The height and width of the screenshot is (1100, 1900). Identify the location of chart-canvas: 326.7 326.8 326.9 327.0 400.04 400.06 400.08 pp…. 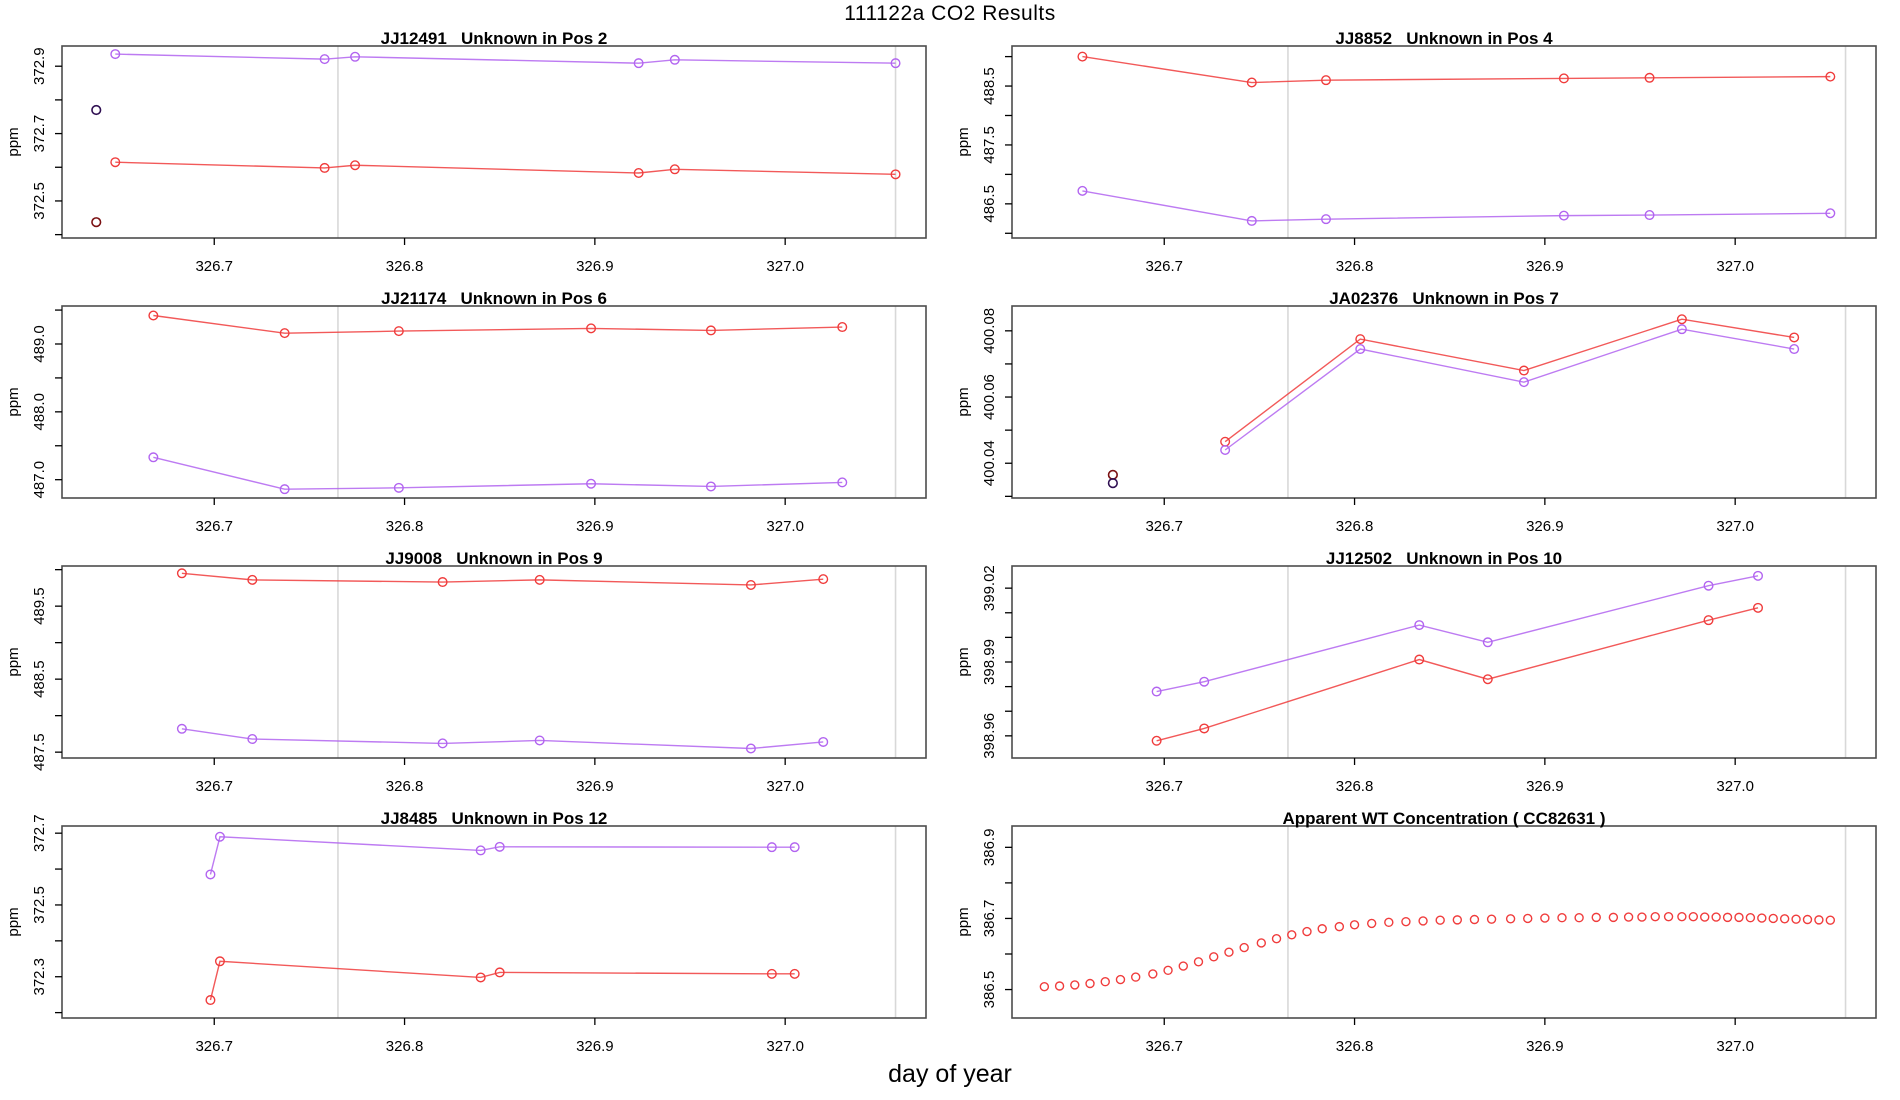
(1416, 420).